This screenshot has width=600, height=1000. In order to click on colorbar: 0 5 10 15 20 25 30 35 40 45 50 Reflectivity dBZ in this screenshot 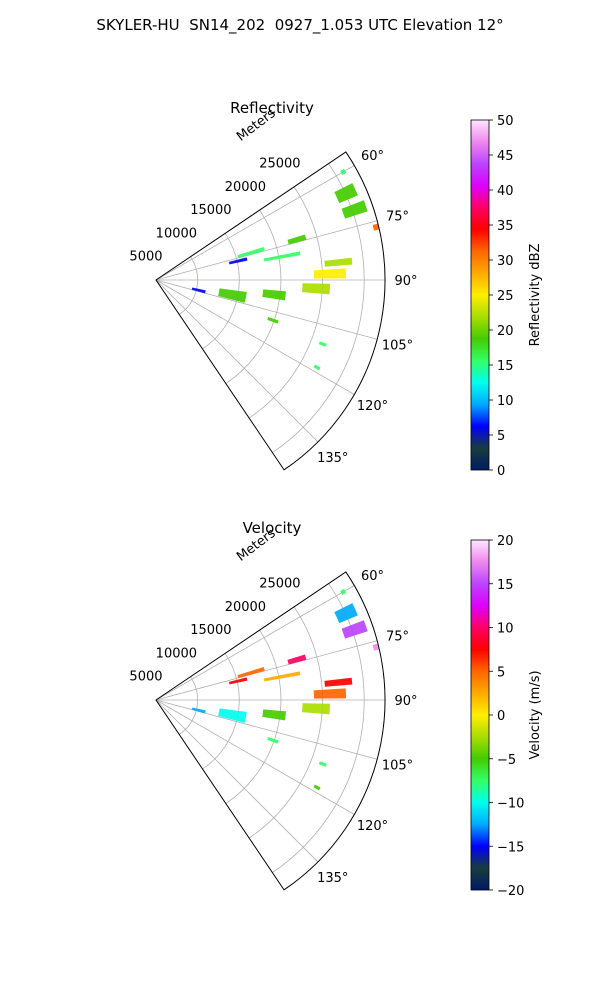, I will do `click(506, 296)`.